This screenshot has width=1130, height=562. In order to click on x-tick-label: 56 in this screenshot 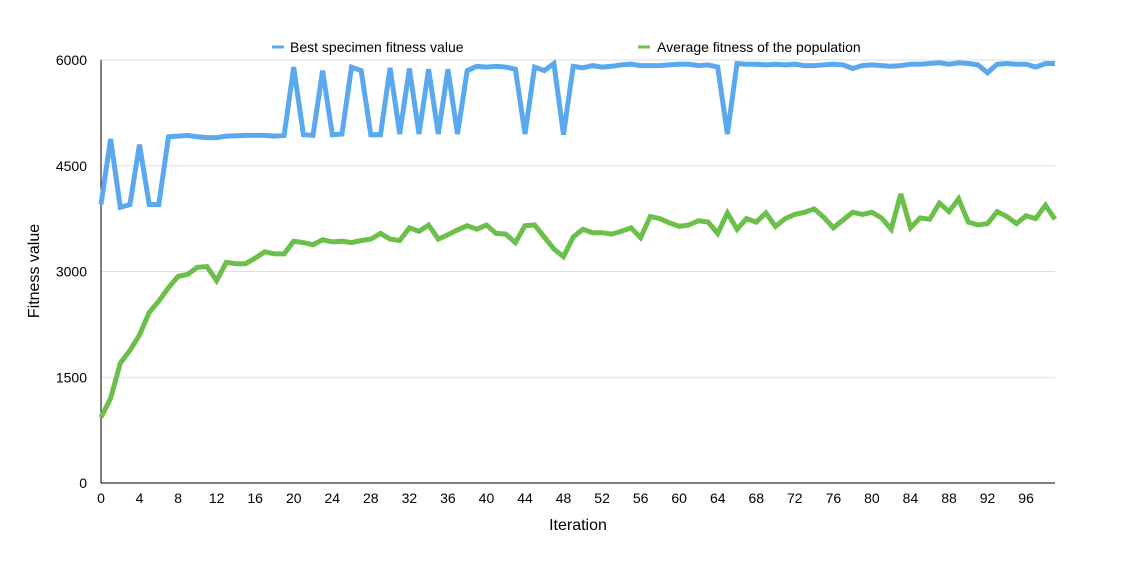, I will do `click(641, 498)`.